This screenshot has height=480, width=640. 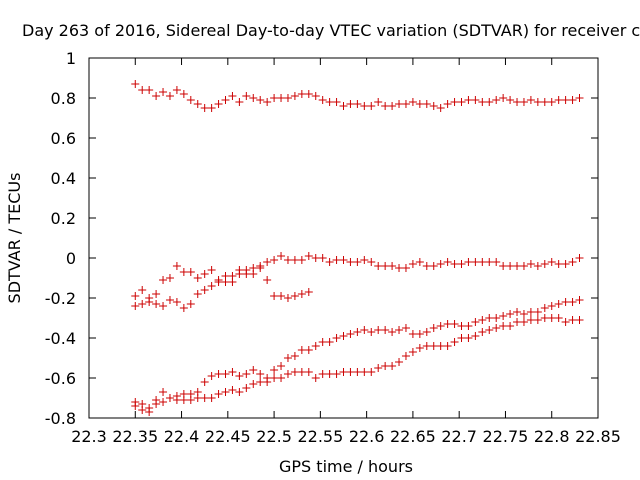 I want to click on y-tick-label: -0.2, so click(x=60, y=298).